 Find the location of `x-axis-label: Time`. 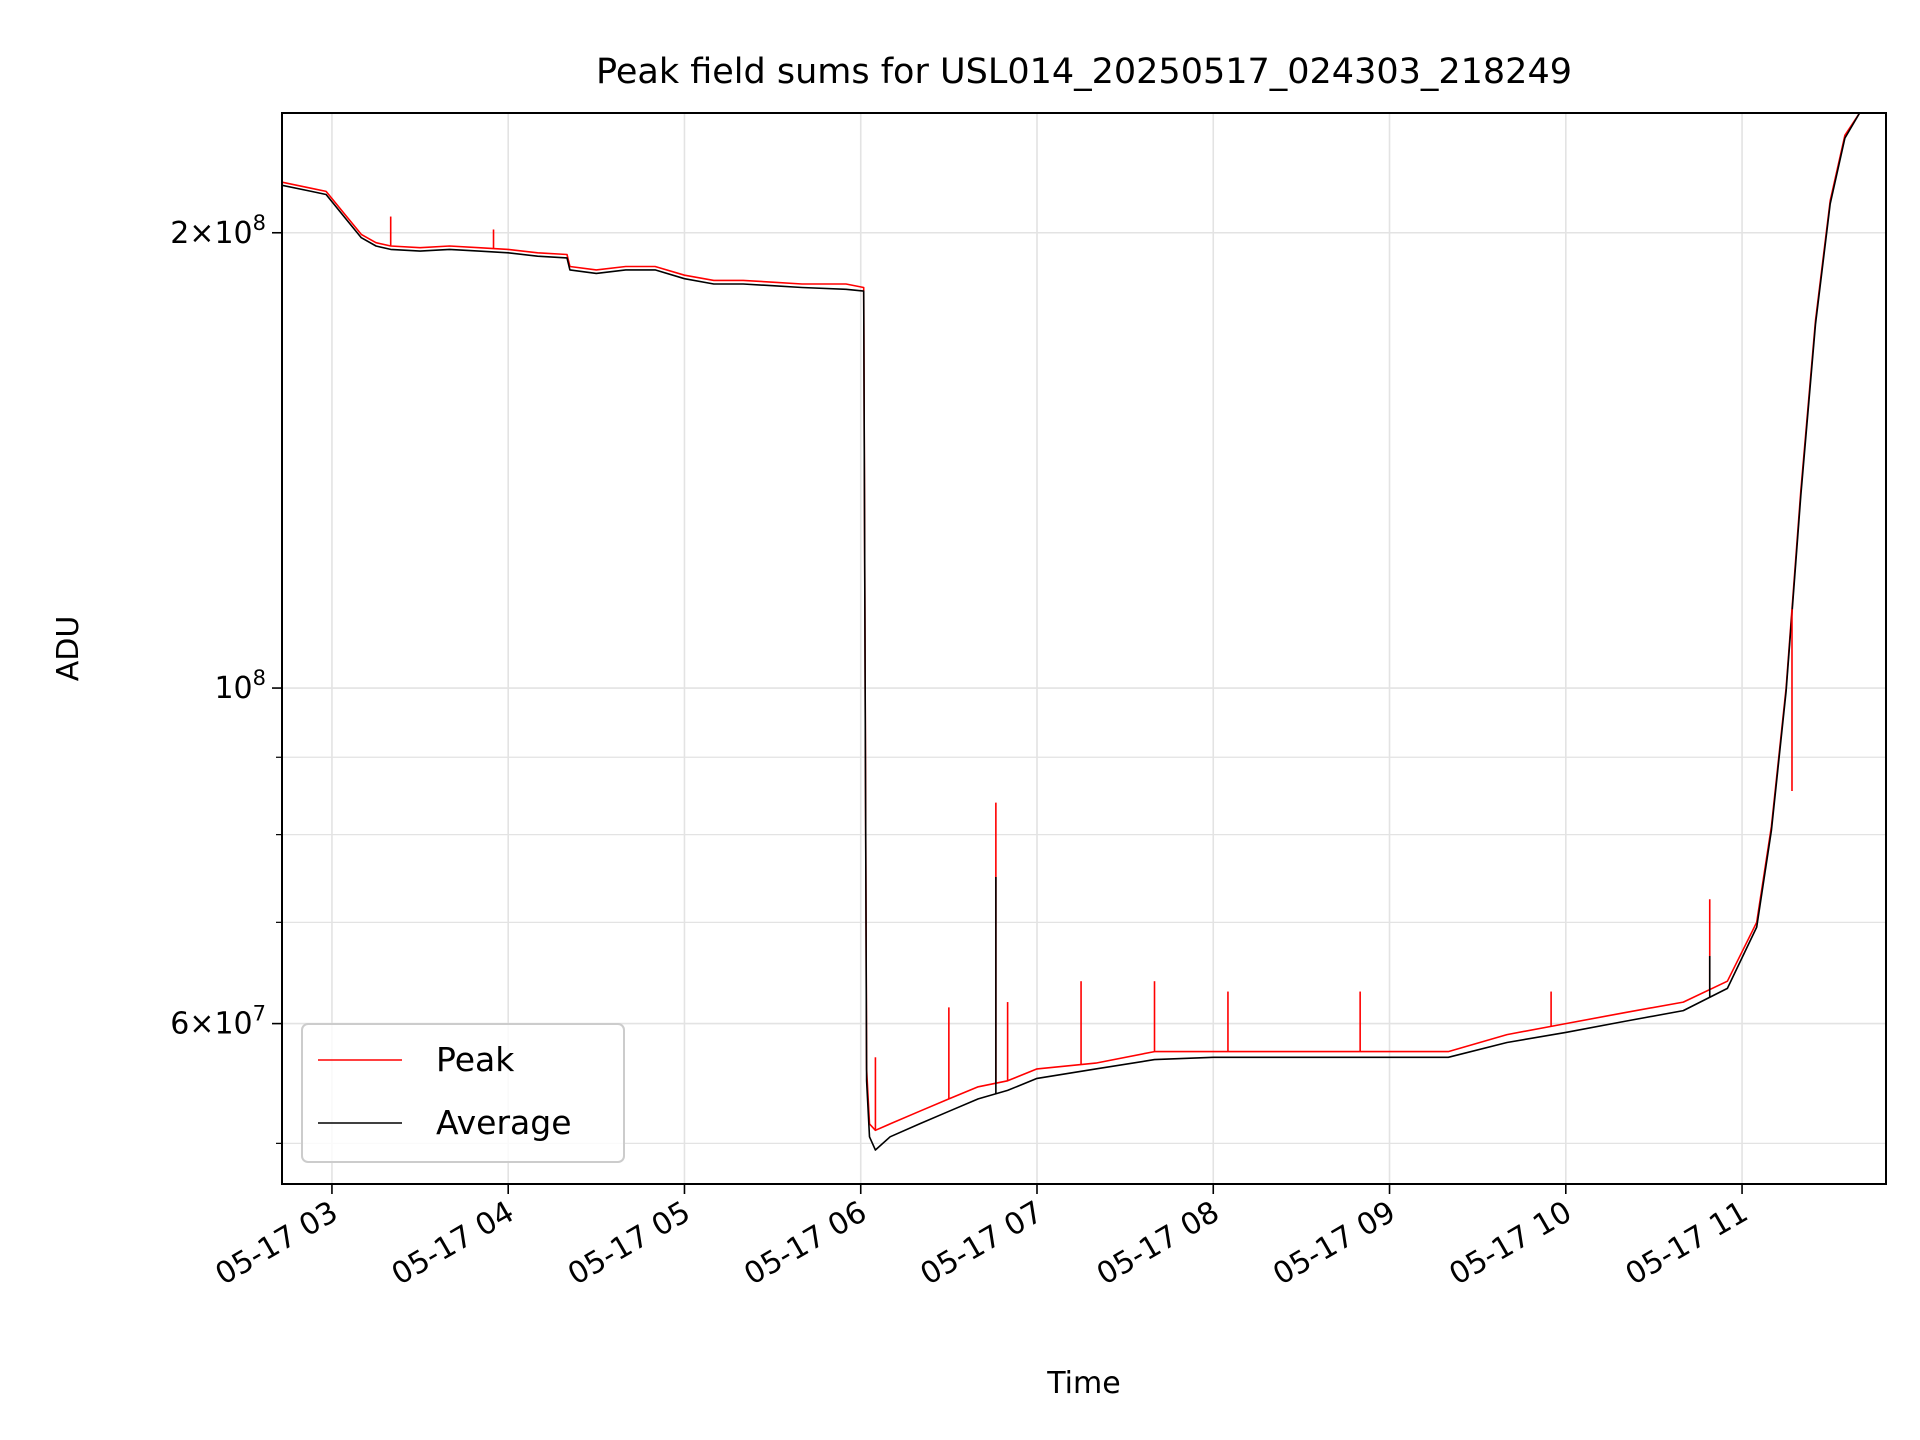

x-axis-label: Time is located at coordinates (1083, 1383).